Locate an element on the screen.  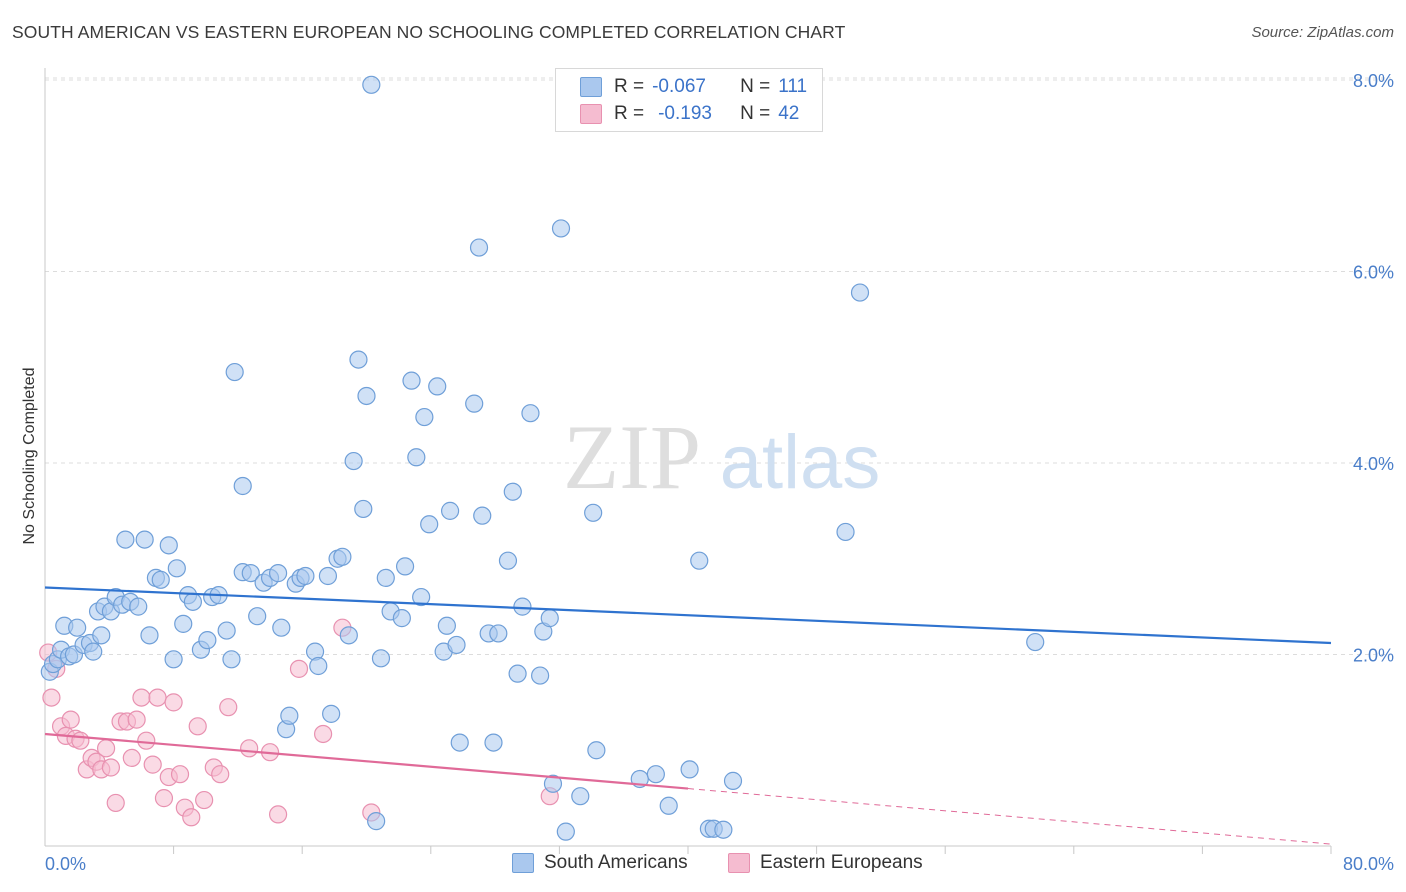
pink-swatch is located at coordinates (739, 863).